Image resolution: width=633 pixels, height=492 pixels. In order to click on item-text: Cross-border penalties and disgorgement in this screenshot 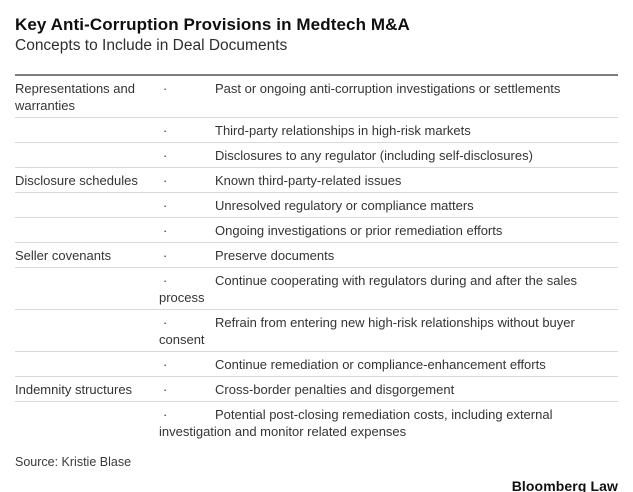, I will do `click(335, 389)`.